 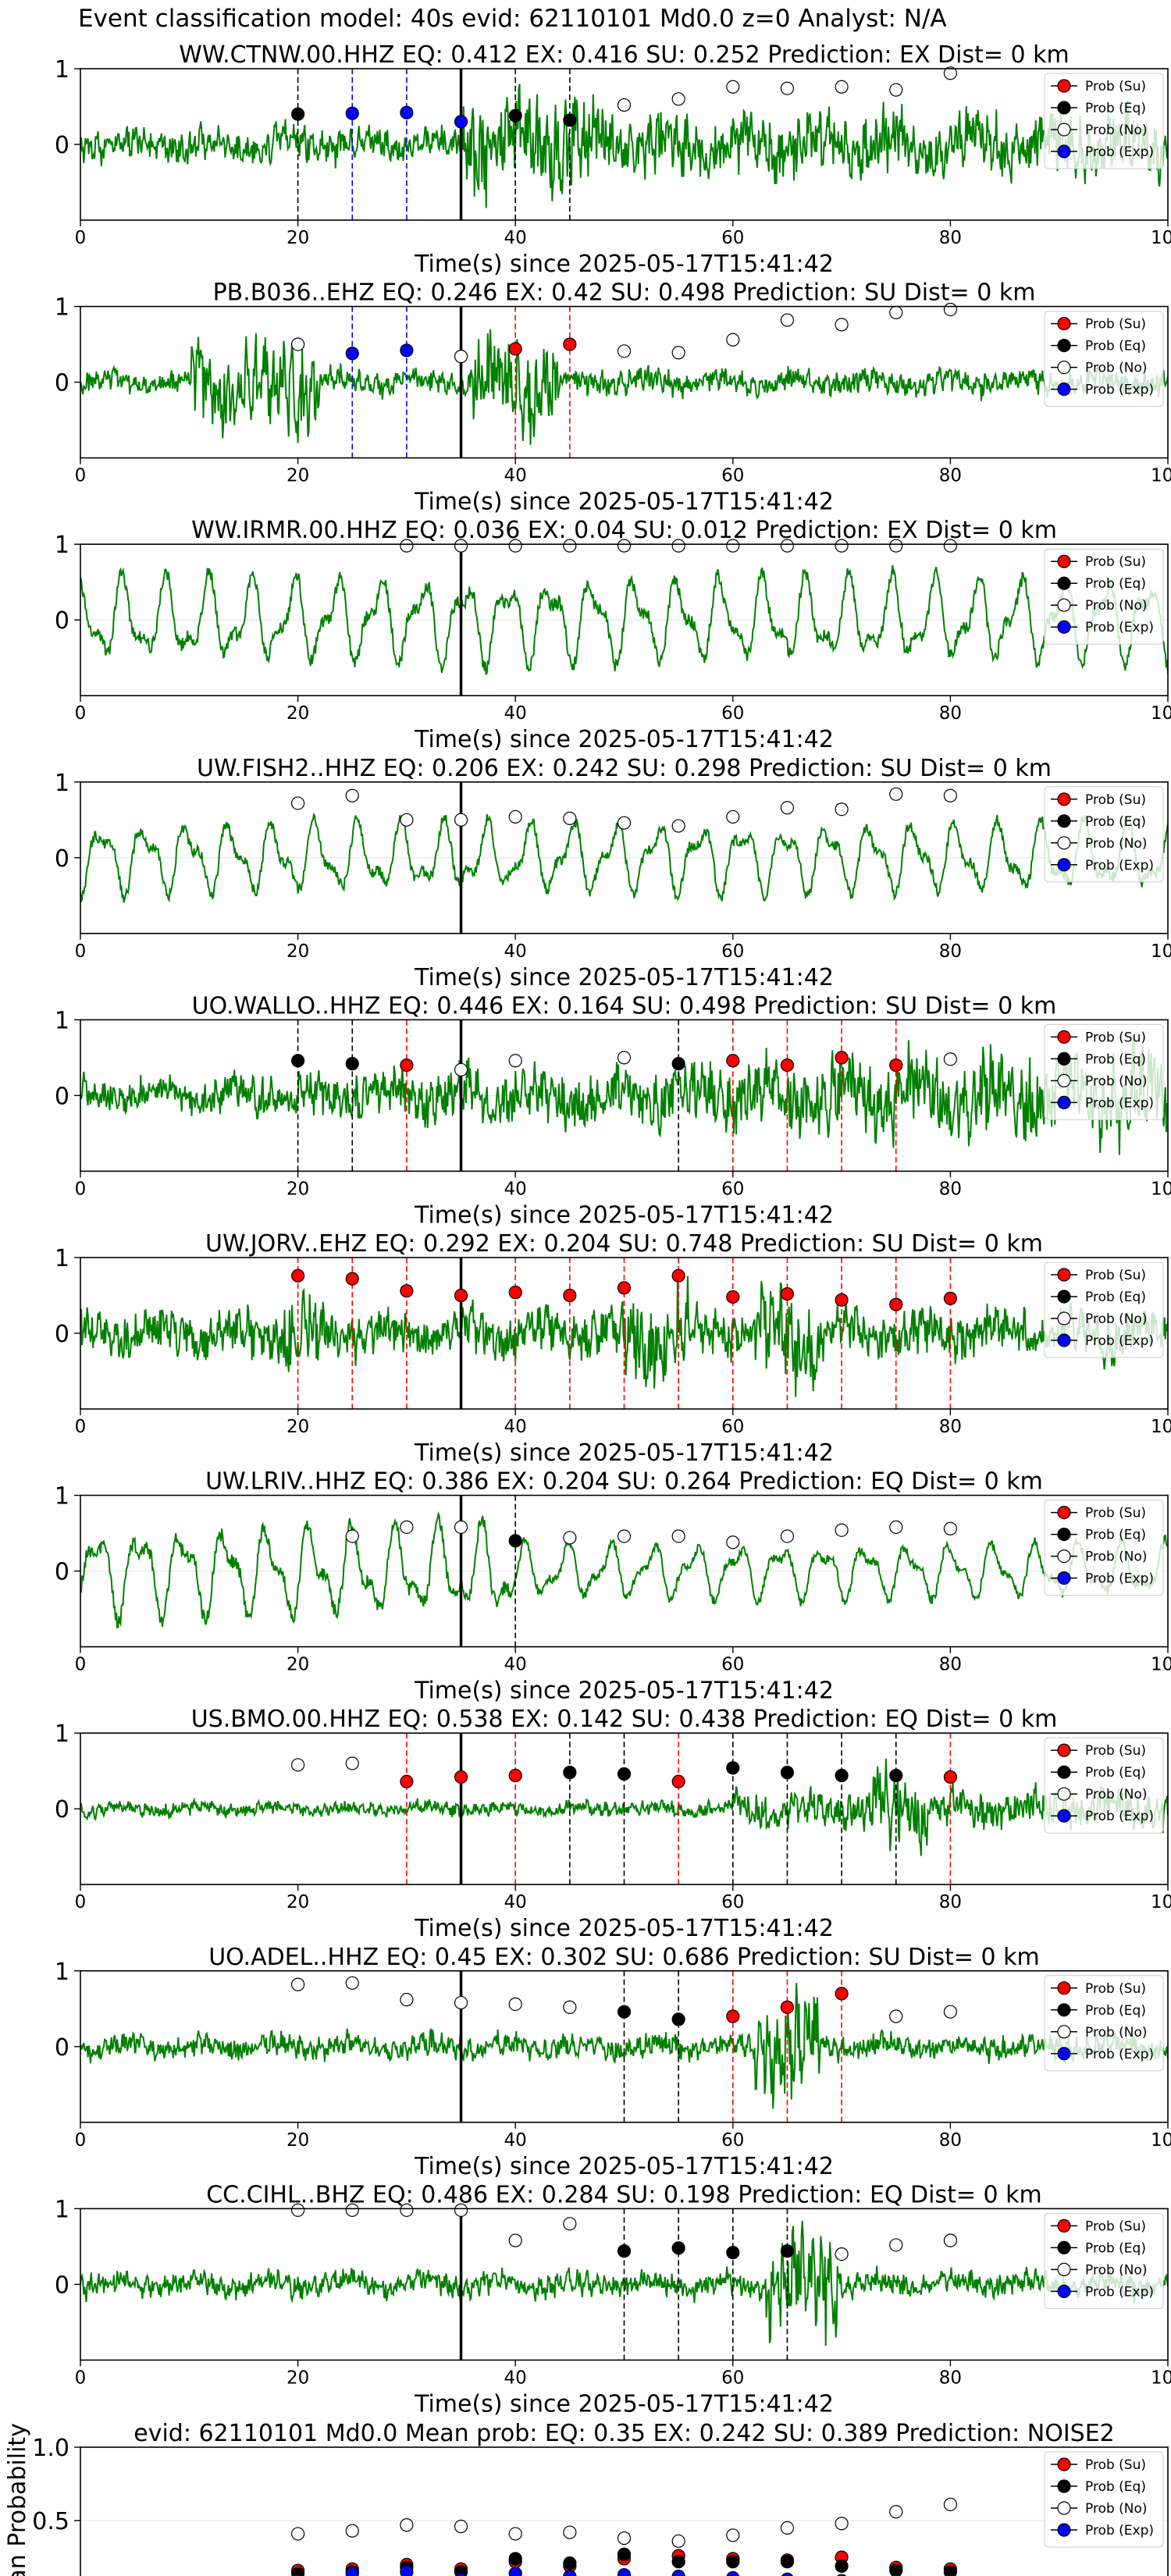 What do you see at coordinates (515, 1427) in the screenshot?
I see `x-tick-label: 40` at bounding box center [515, 1427].